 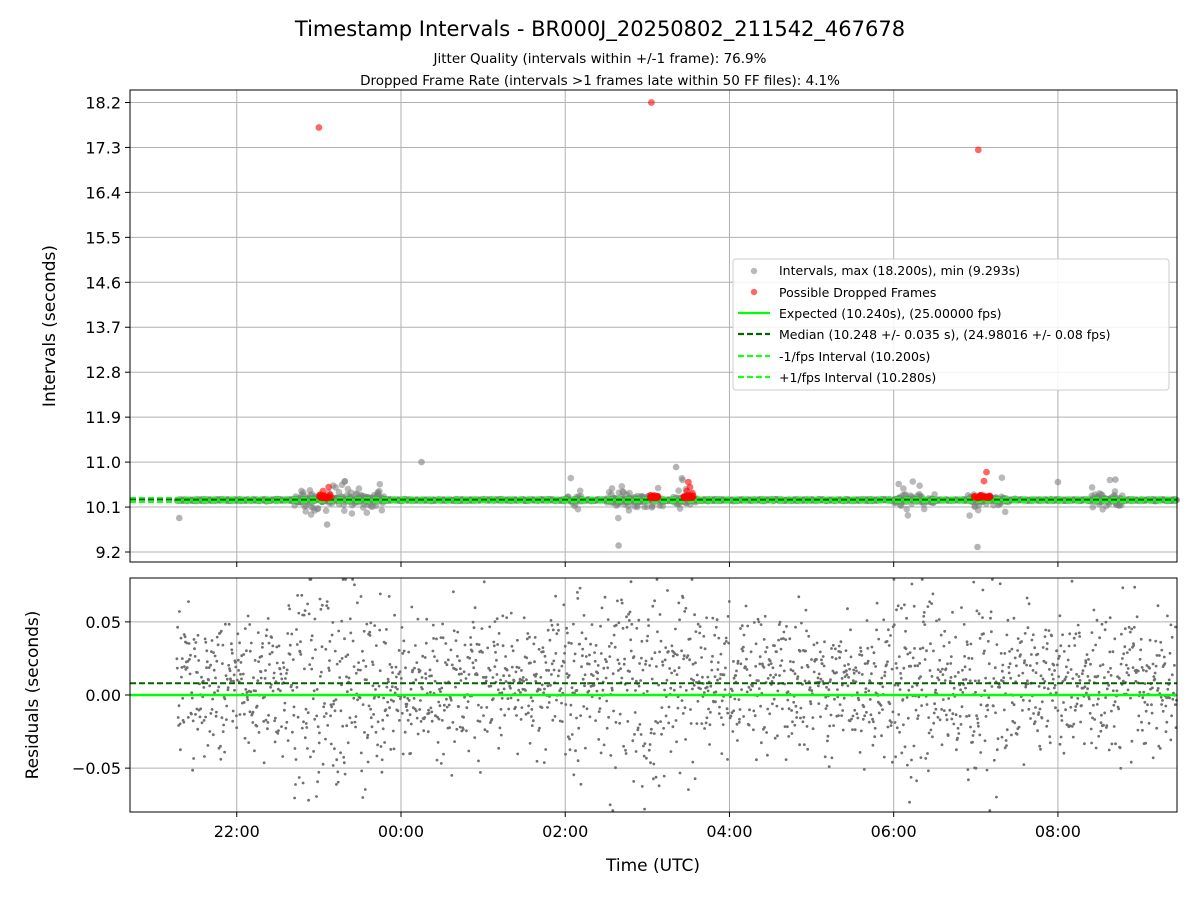 I want to click on legend-label-minus-fps: -1/fps Interval (10.200s), so click(x=854, y=356).